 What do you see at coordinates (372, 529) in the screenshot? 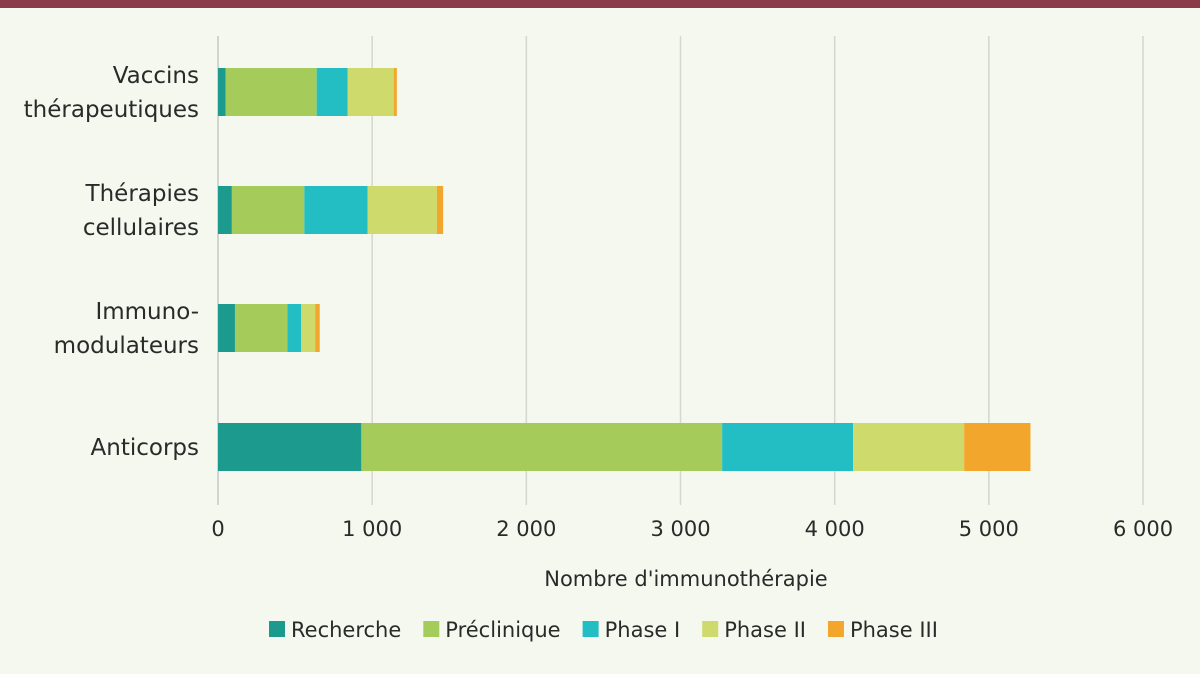
I see `x-tick-label: 1 000` at bounding box center [372, 529].